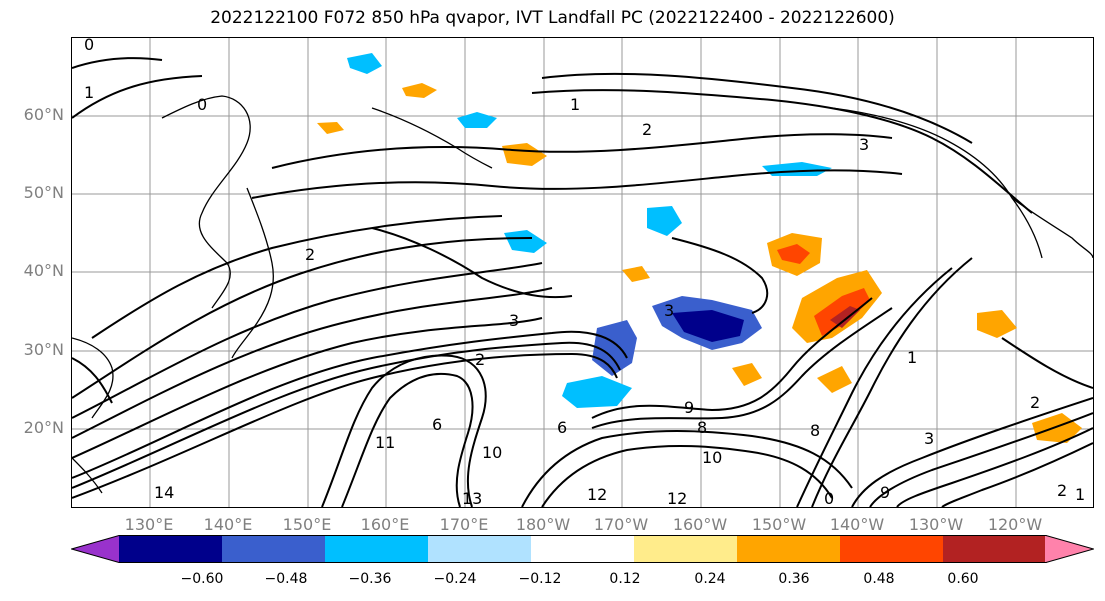 This screenshot has height=601, width=1105. I want to click on colorbar-tick-label: −0.36, so click(370, 579).